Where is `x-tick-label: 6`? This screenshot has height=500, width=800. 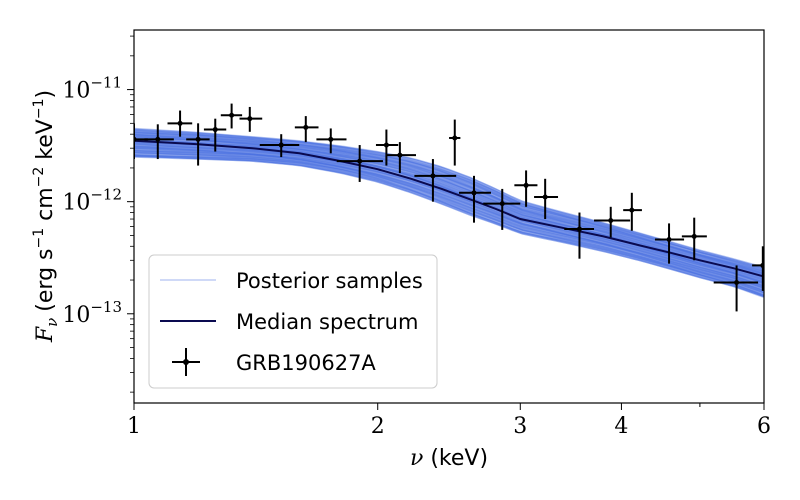 x-tick-label: 6 is located at coordinates (764, 426).